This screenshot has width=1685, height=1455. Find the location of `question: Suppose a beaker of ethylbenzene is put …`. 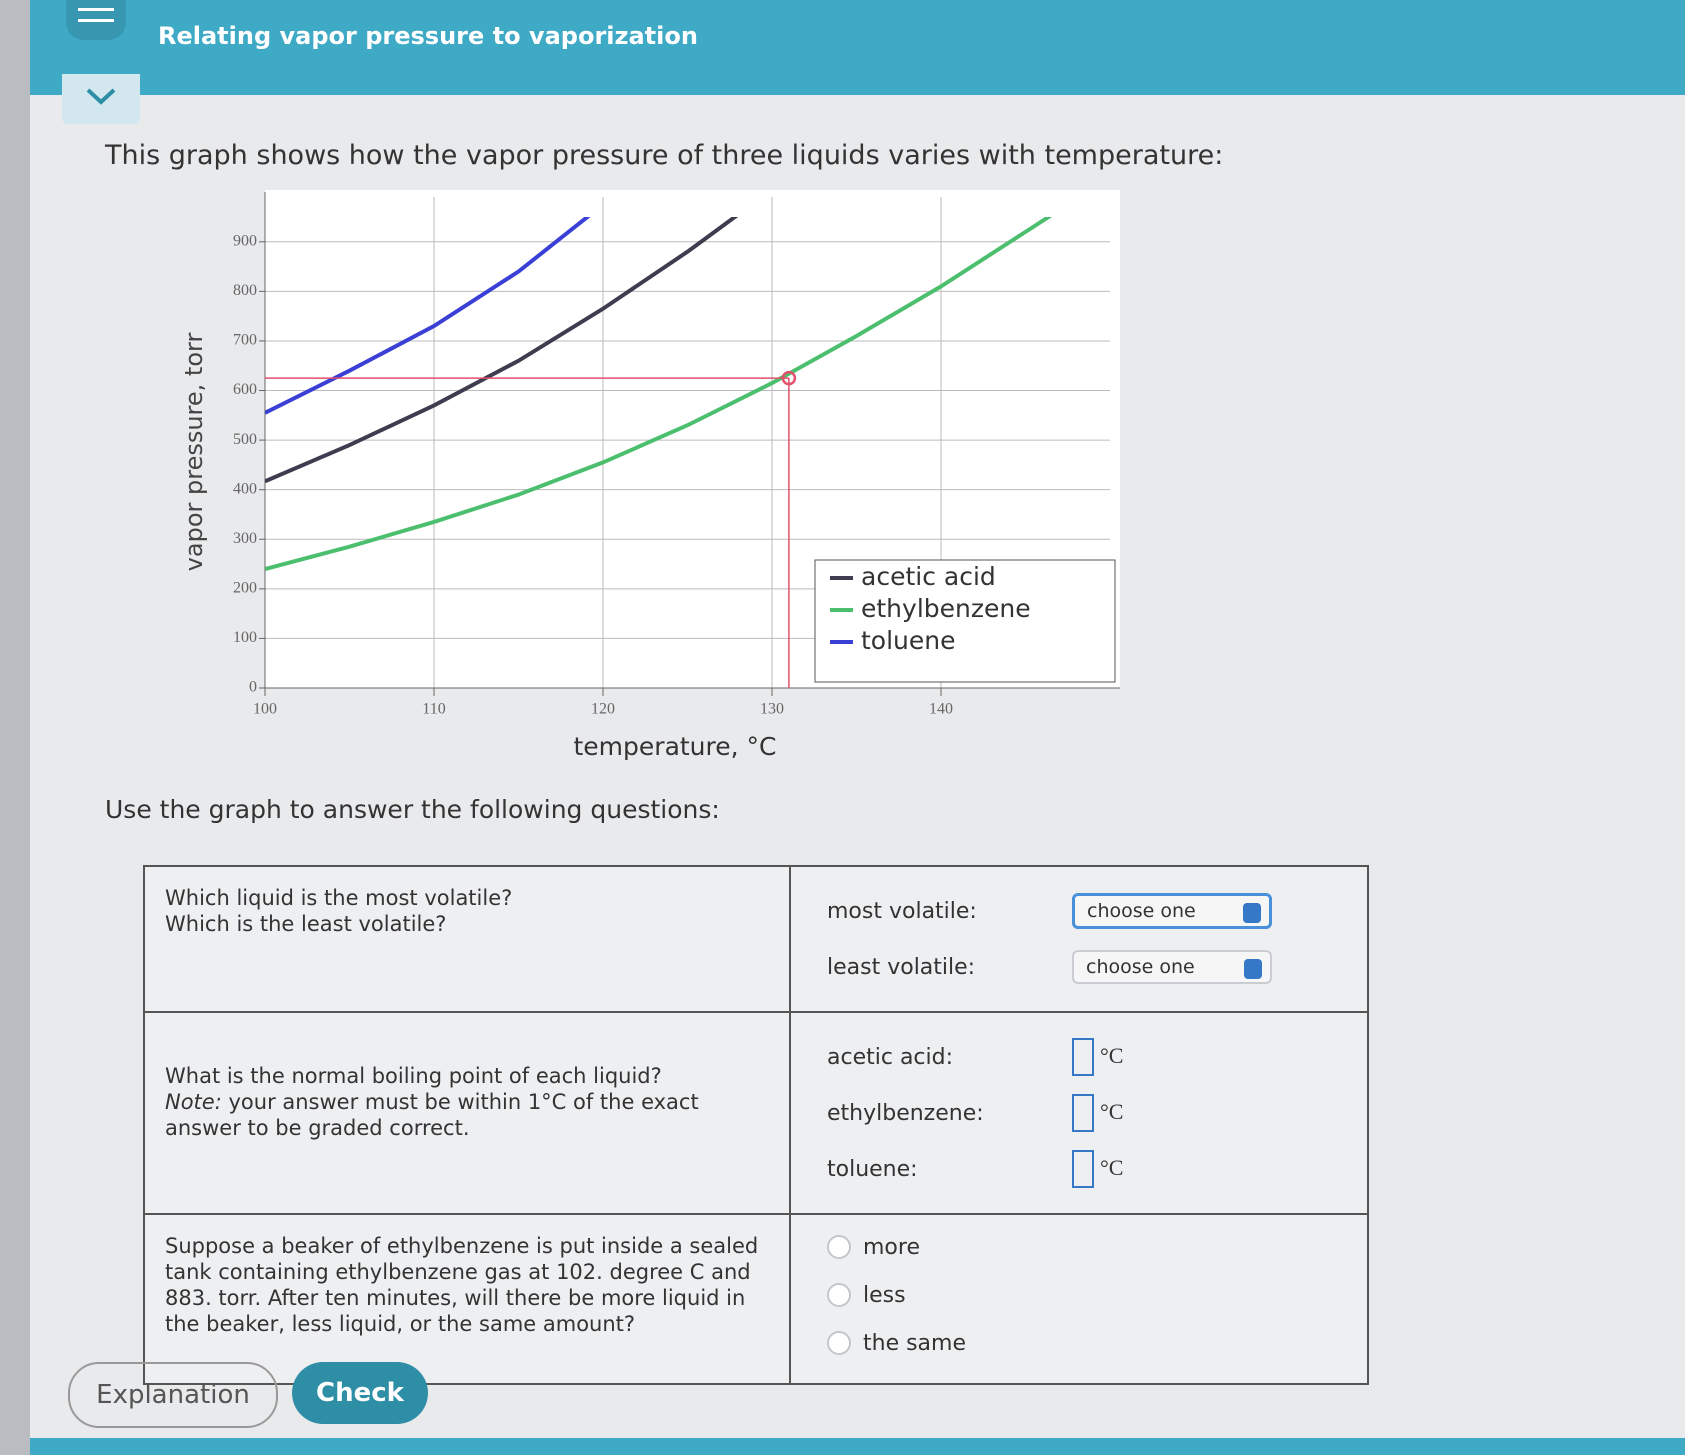

question: Suppose a beaker of ethylbenzene is put … is located at coordinates (468, 1299).